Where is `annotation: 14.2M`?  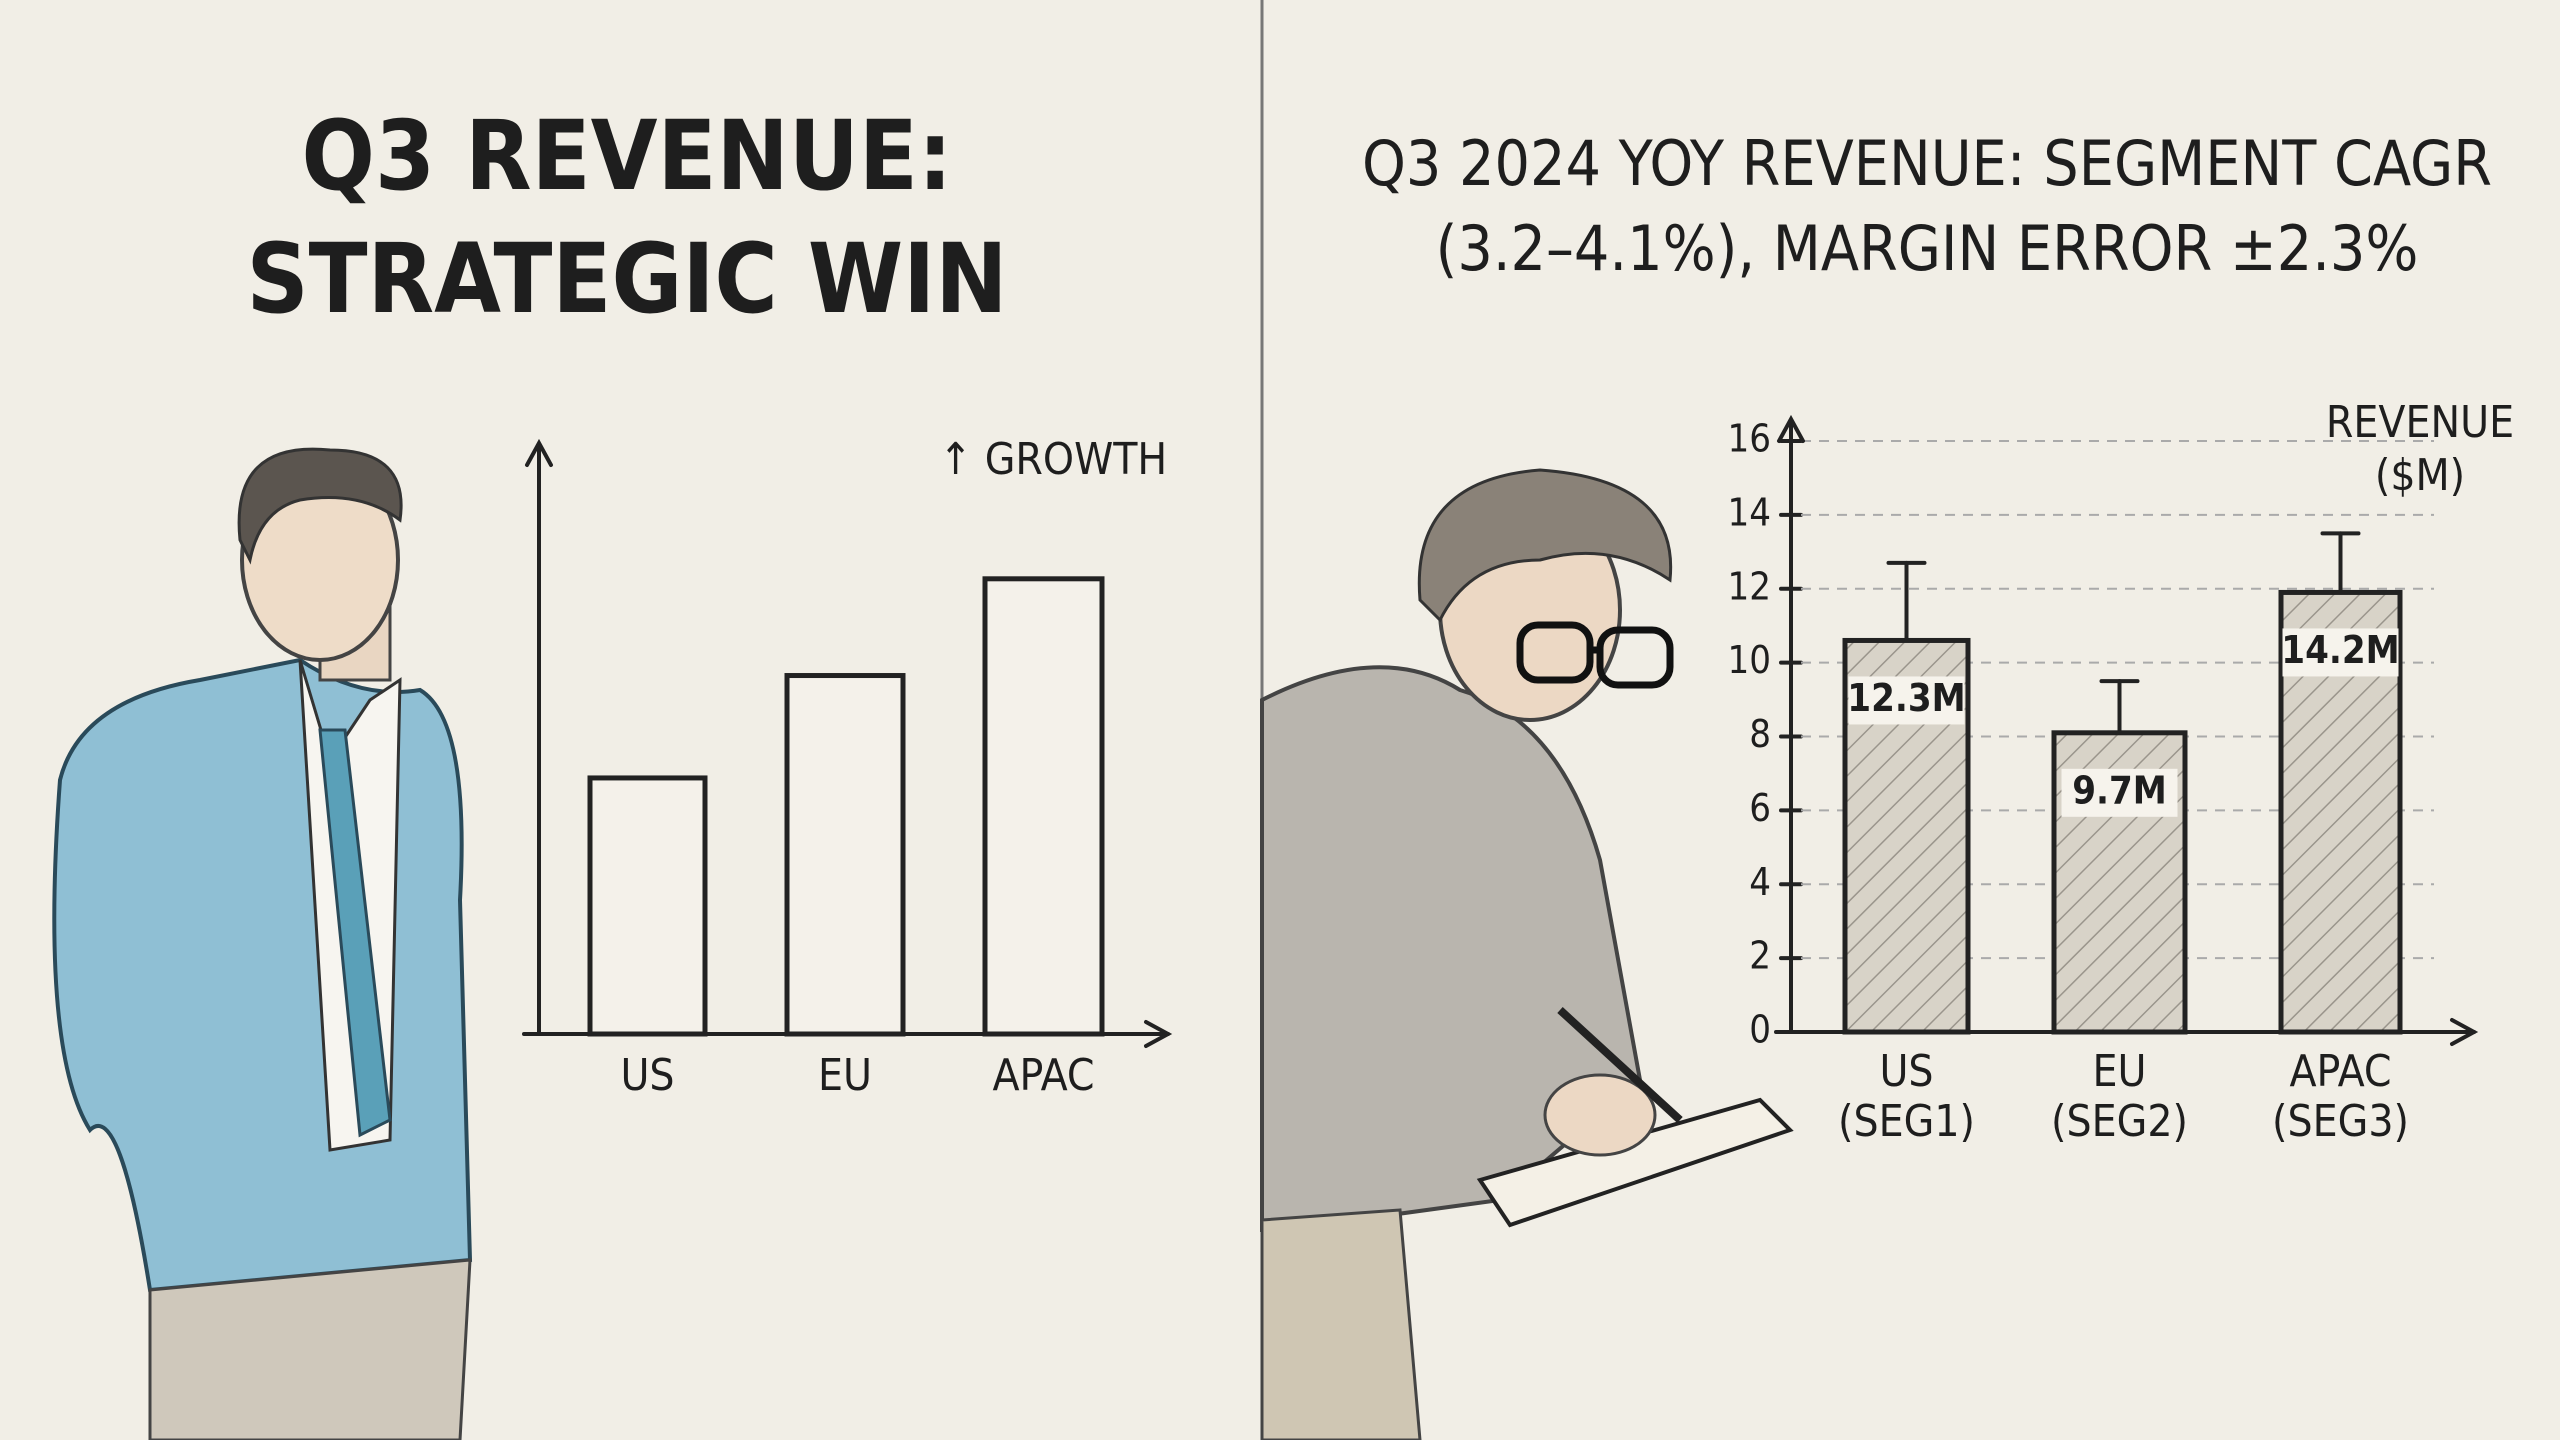
annotation: 14.2M is located at coordinates (2340, 650).